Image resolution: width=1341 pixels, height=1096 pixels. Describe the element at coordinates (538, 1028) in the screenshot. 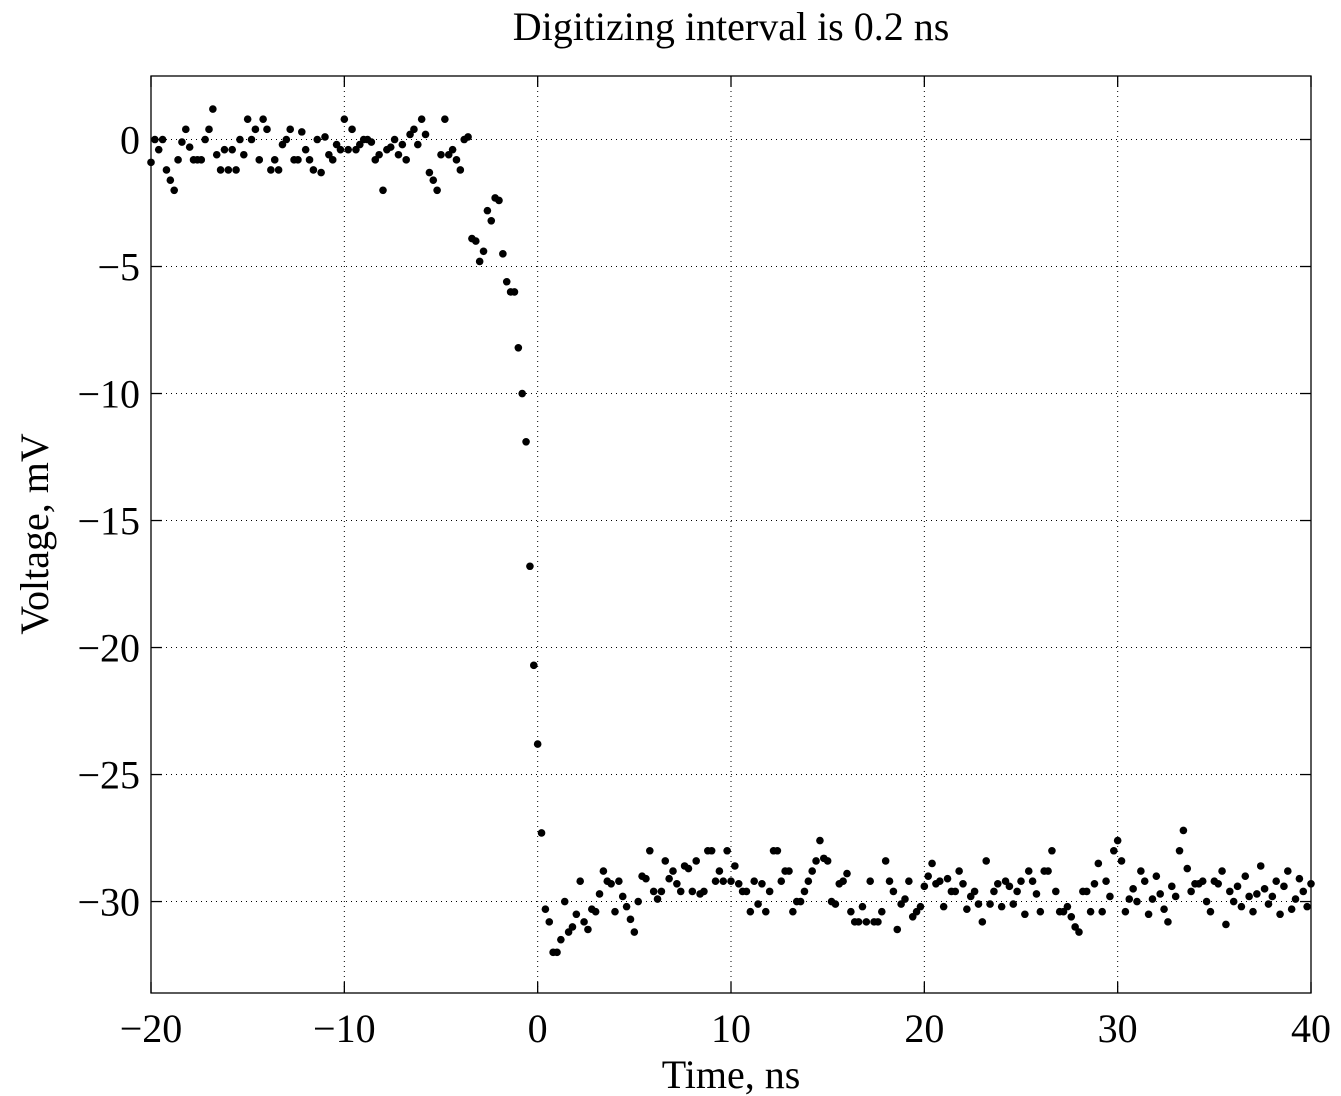

I see `x-tick-label: 0` at that location.